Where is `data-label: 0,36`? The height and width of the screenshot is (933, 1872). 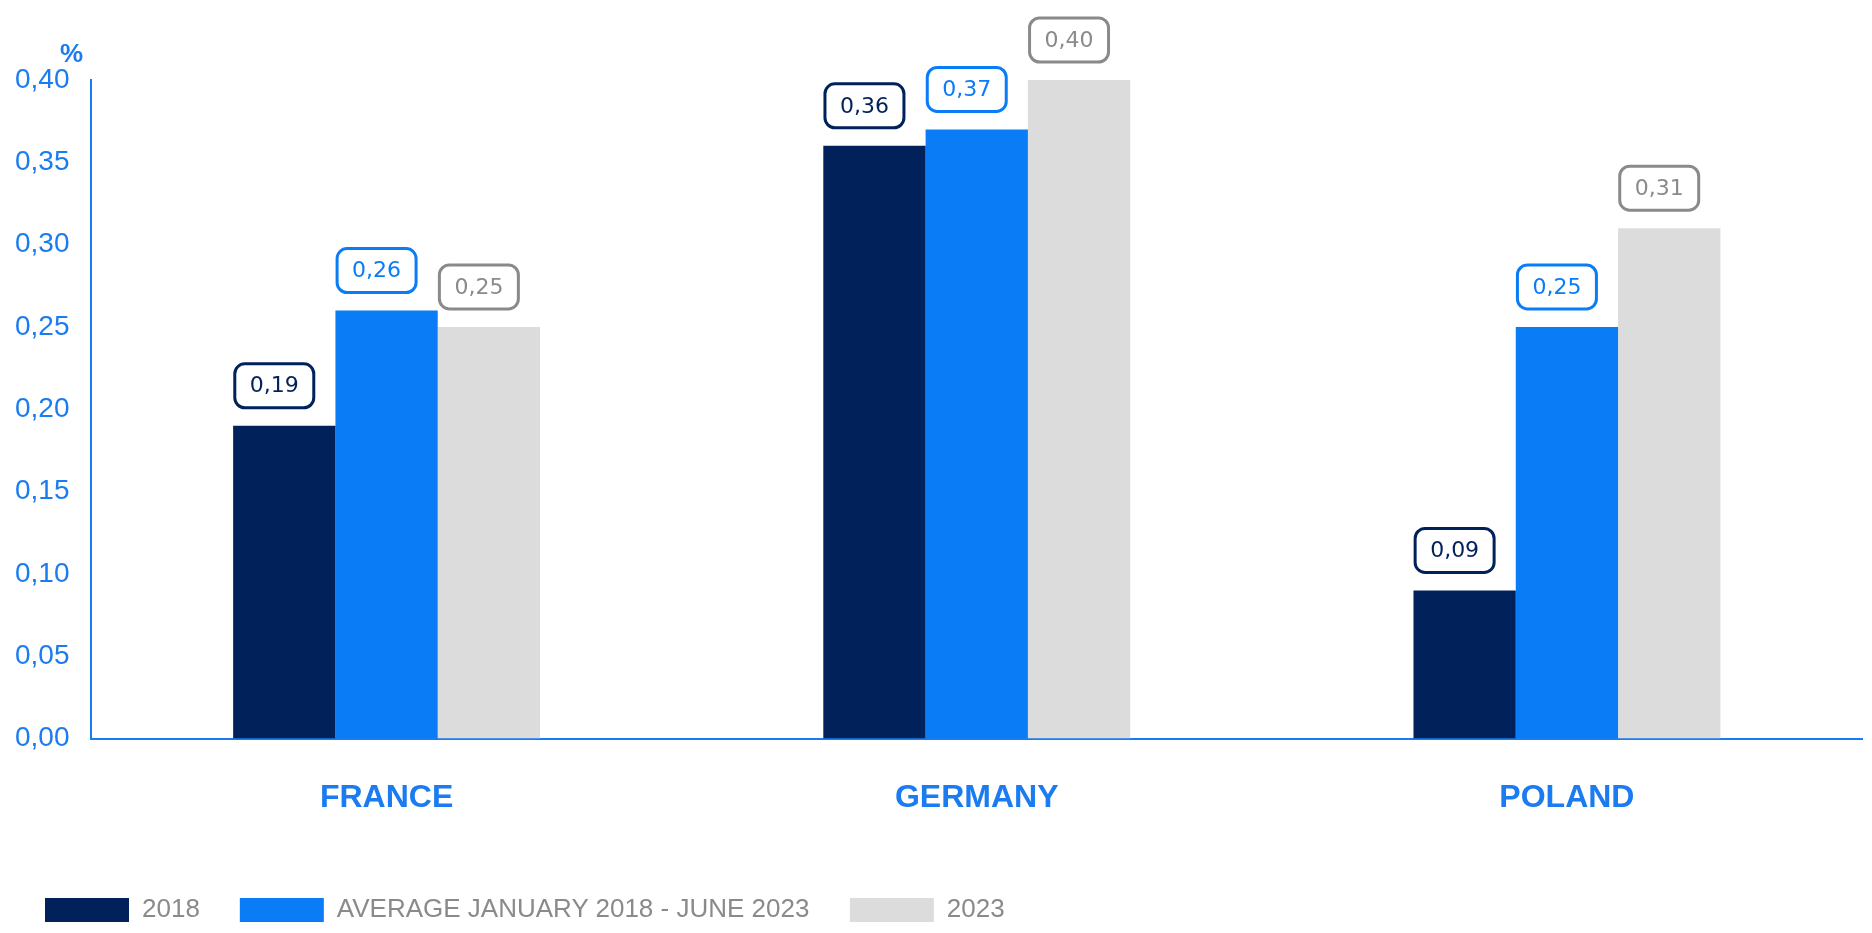
data-label: 0,36 is located at coordinates (864, 105).